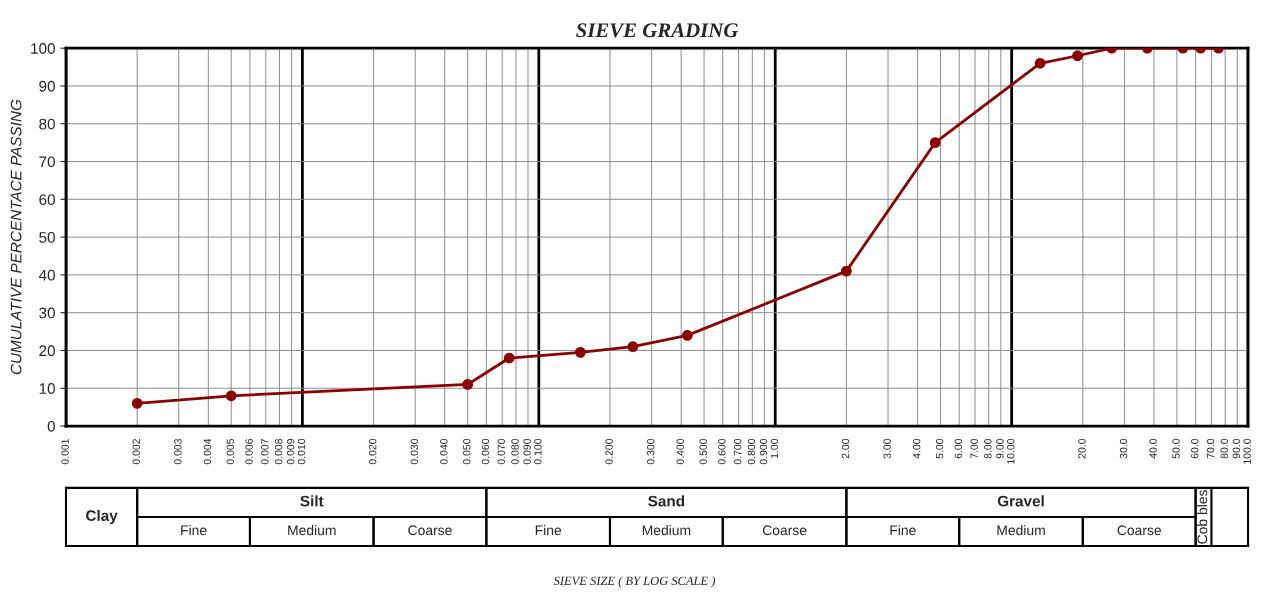  What do you see at coordinates (1020, 501) in the screenshot?
I see `text: Gravel` at bounding box center [1020, 501].